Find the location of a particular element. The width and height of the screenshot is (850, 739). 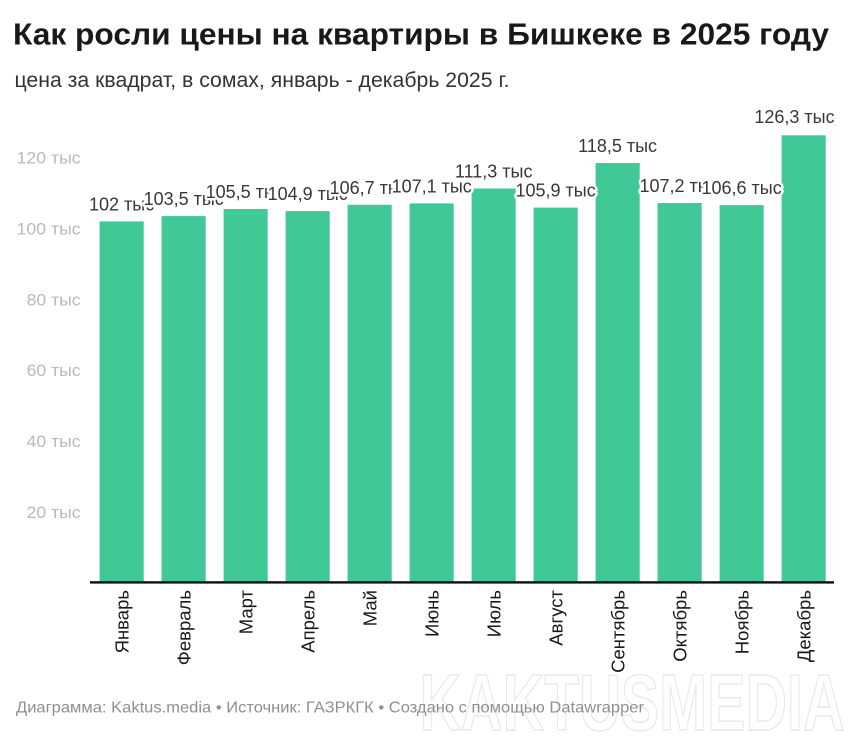

svg-text: 111,3 тыс is located at coordinates (494, 172).